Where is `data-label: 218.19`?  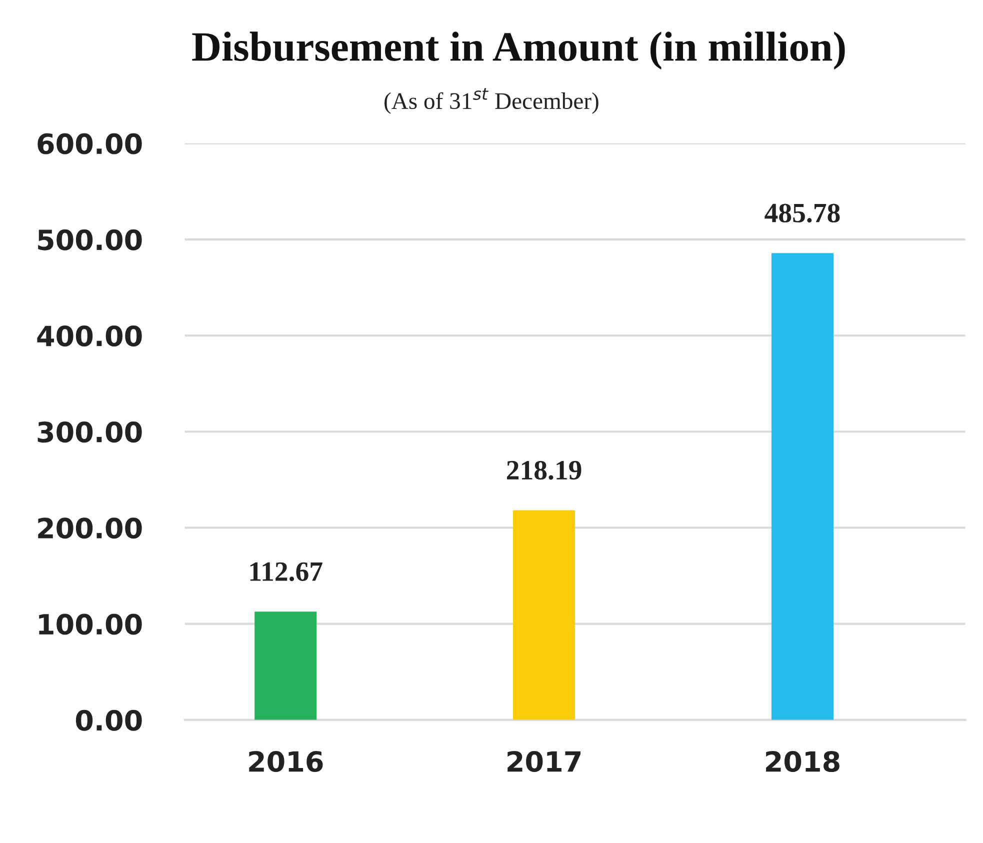
data-label: 218.19 is located at coordinates (544, 470).